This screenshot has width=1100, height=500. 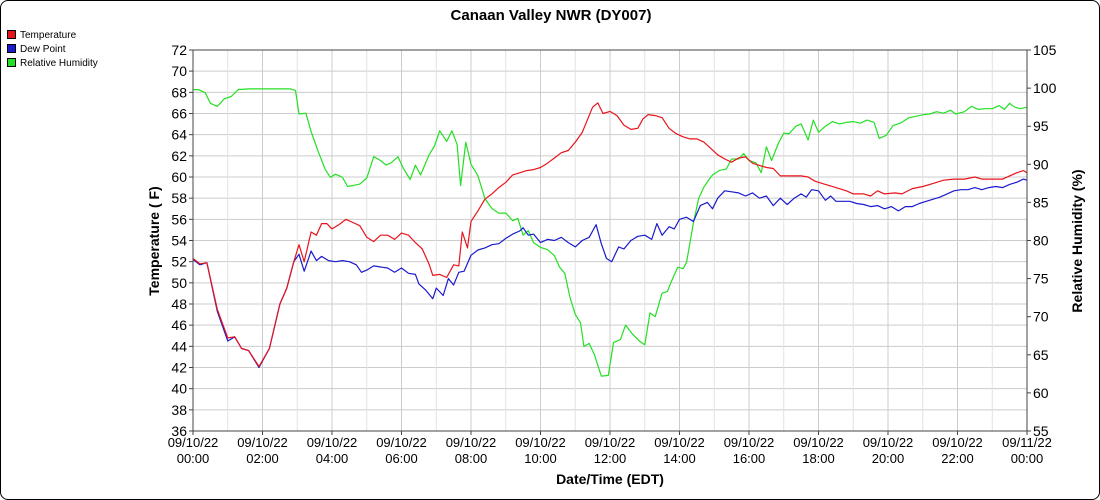 I want to click on x-tick-time-label: 10:00, so click(x=540, y=458).